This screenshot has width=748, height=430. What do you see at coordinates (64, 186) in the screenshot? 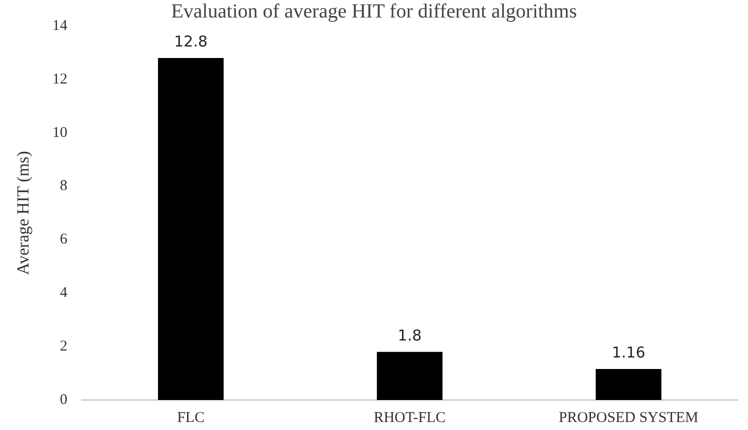
I see `y-tick-label: 8` at bounding box center [64, 186].